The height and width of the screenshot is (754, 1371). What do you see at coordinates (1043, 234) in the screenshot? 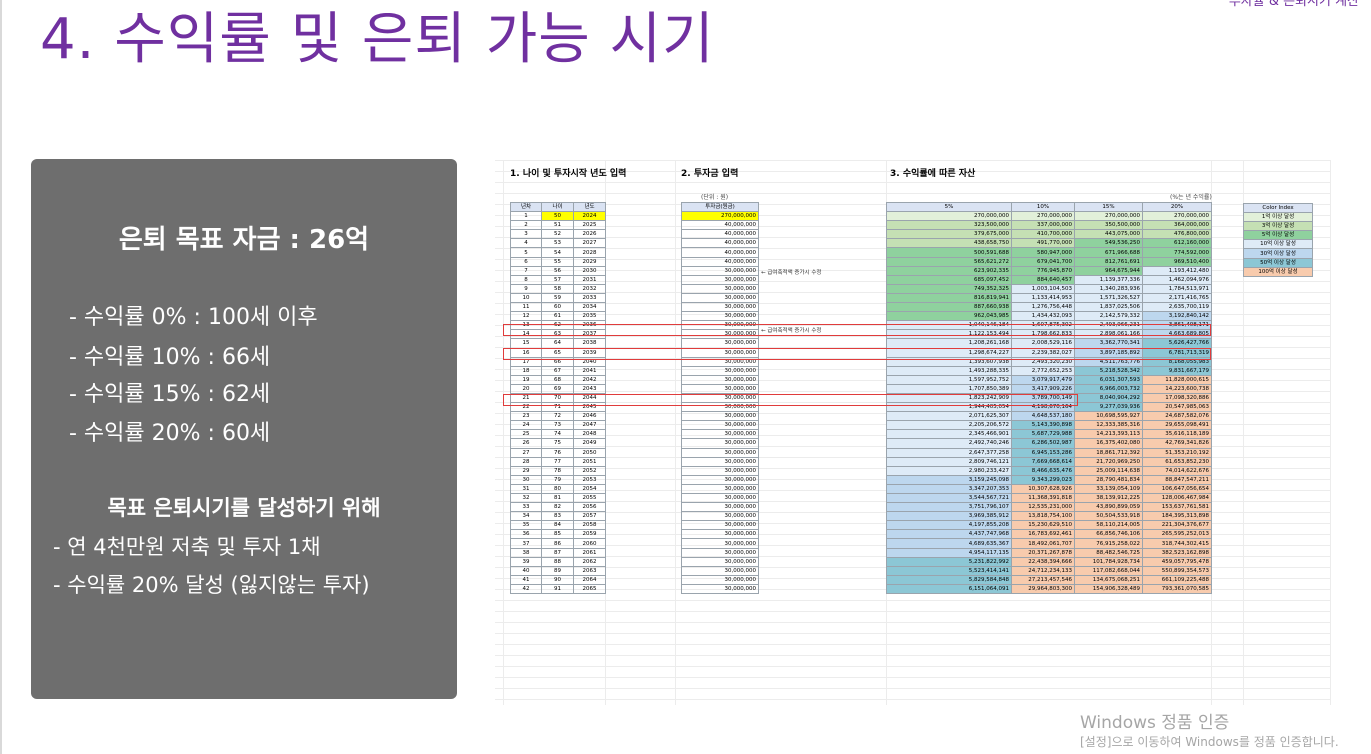
I see `asset-cell: 410,700,000` at bounding box center [1043, 234].